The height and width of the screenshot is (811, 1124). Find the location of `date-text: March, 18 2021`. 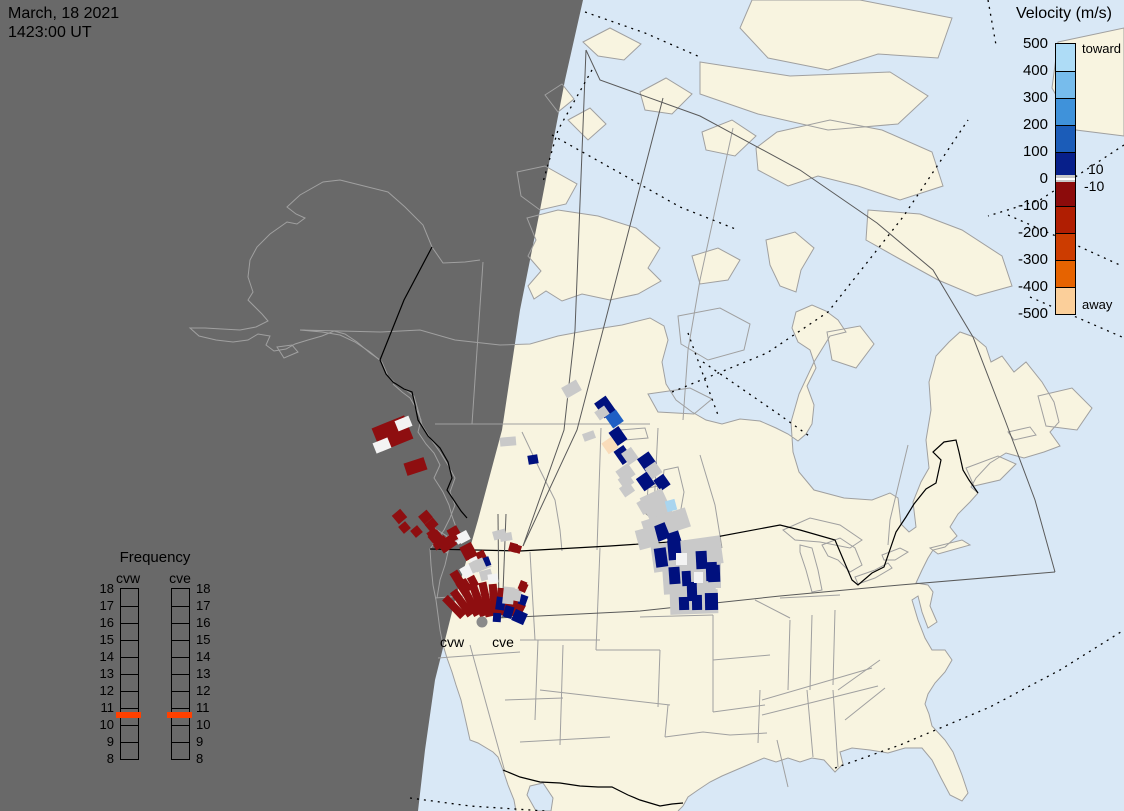

date-text: March, 18 2021 is located at coordinates (64, 13).